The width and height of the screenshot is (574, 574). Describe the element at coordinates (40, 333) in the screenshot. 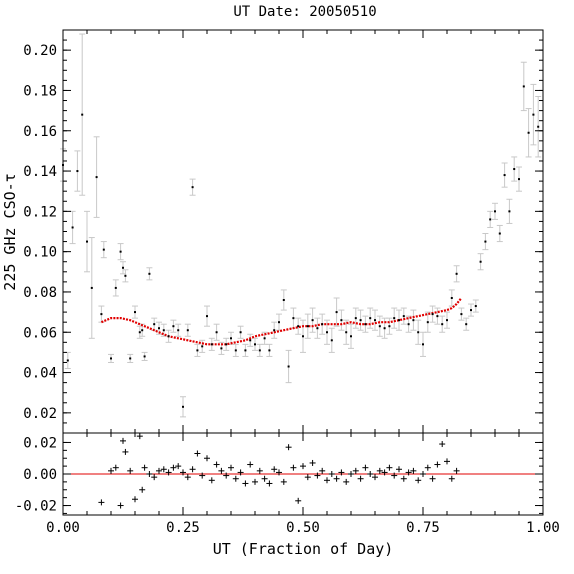

I see `y-tick-label: 0.06` at that location.